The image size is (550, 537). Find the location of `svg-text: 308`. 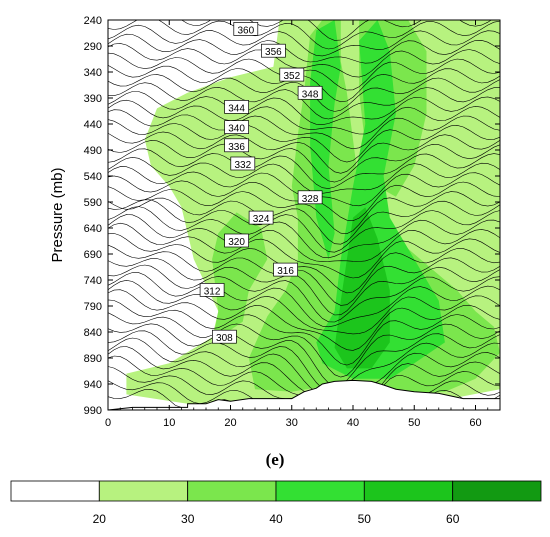

svg-text: 308 is located at coordinates (224, 338).